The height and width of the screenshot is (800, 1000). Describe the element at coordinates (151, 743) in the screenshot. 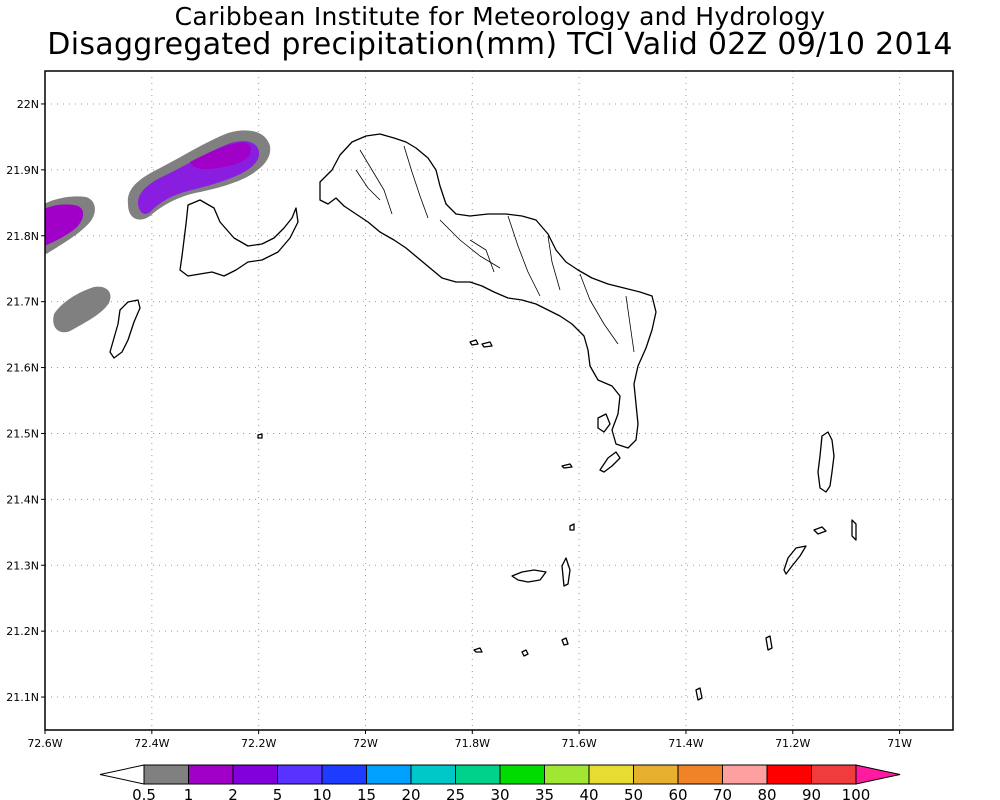

I see `lon-tick-label: 72.4W` at that location.